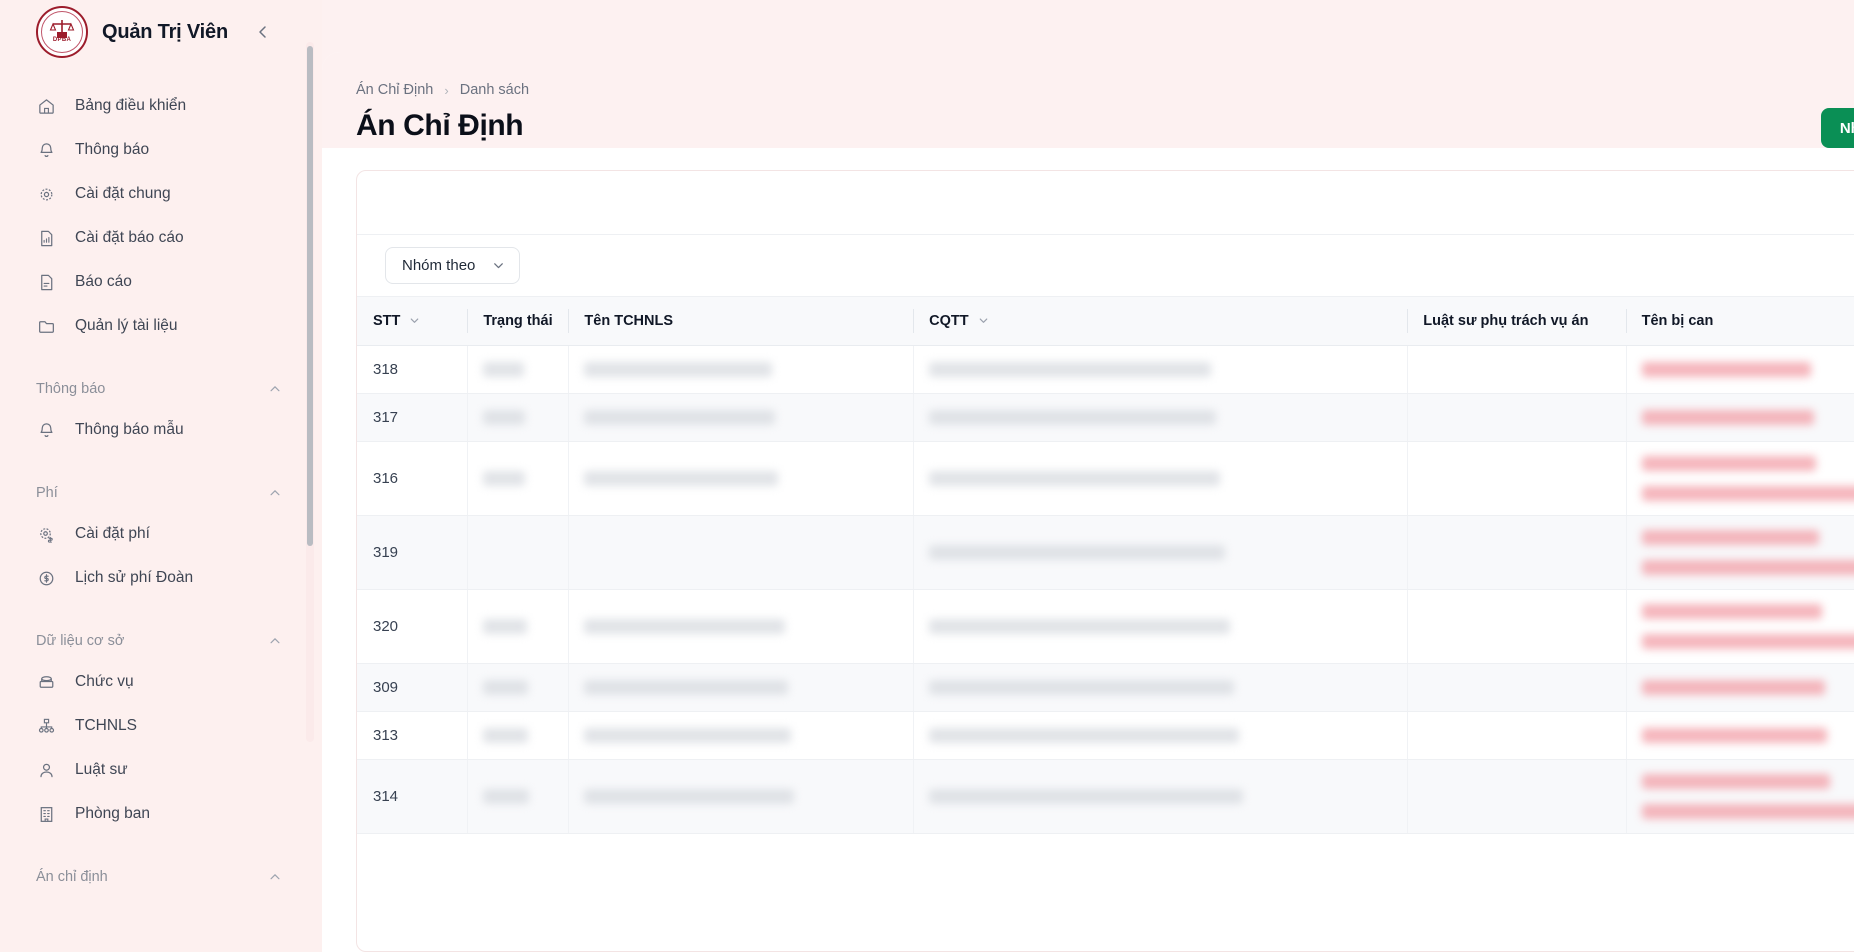 This screenshot has width=1854, height=952. What do you see at coordinates (161, 877) in the screenshot?
I see `sidebar-section-assigned-cases: Án chỉ định` at bounding box center [161, 877].